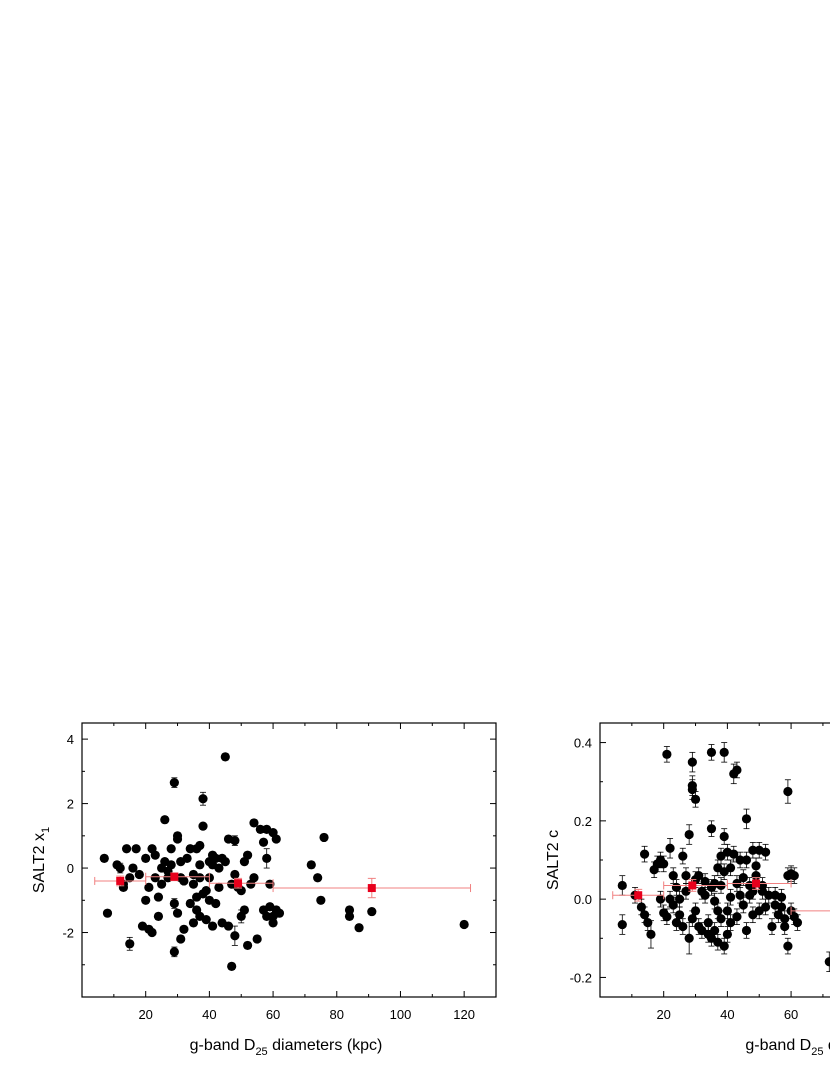 Image resolution: width=830 pixels, height=1075 pixels. I want to click on left-x-axis-label: g-band D25 diameters (kpc), so click(286, 1047).